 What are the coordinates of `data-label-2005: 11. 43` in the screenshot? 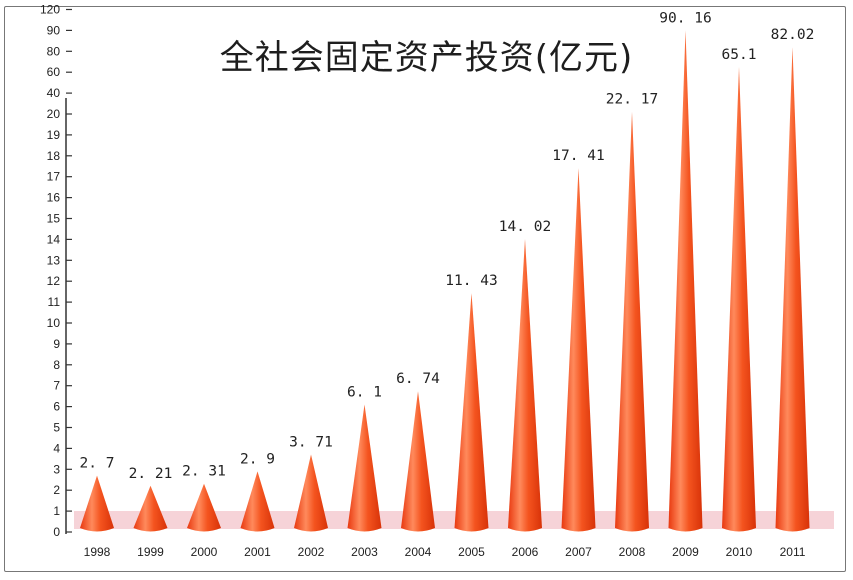 It's located at (471, 281).